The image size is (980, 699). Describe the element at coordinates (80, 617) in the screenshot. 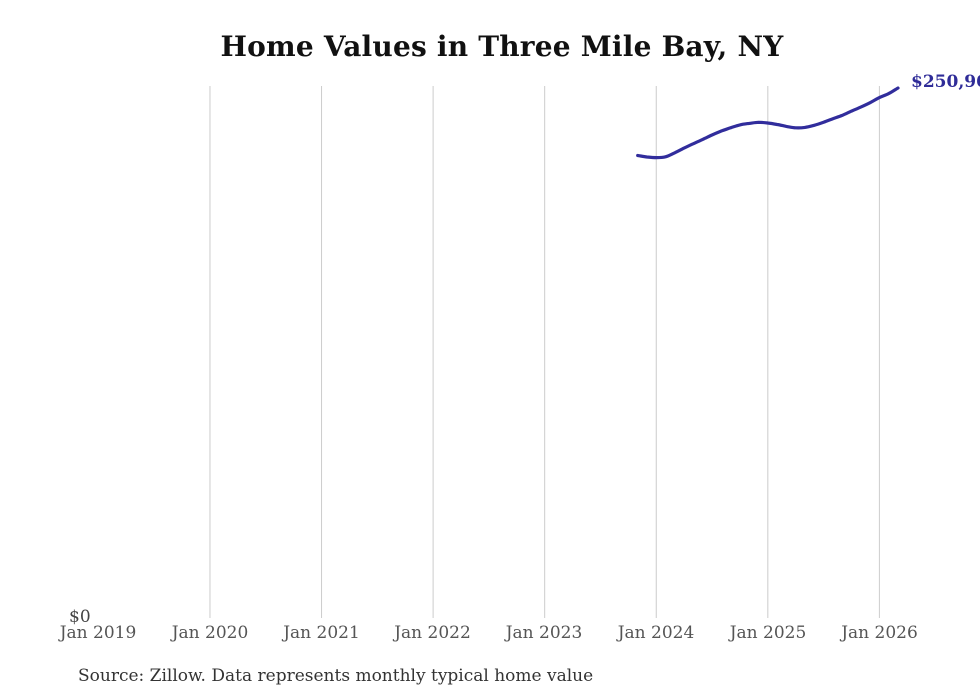

I see `y-axis-zero-label: $0` at that location.